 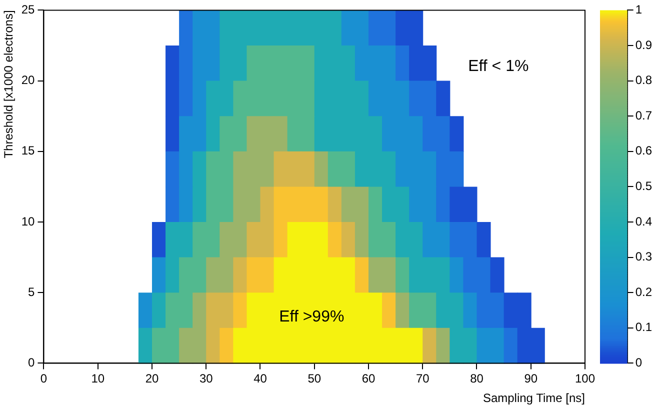 I want to click on color-bar-label: 0.3, so click(x=643, y=257).